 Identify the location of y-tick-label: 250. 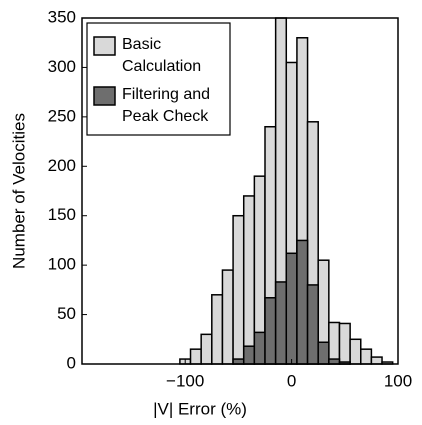
(62, 115).